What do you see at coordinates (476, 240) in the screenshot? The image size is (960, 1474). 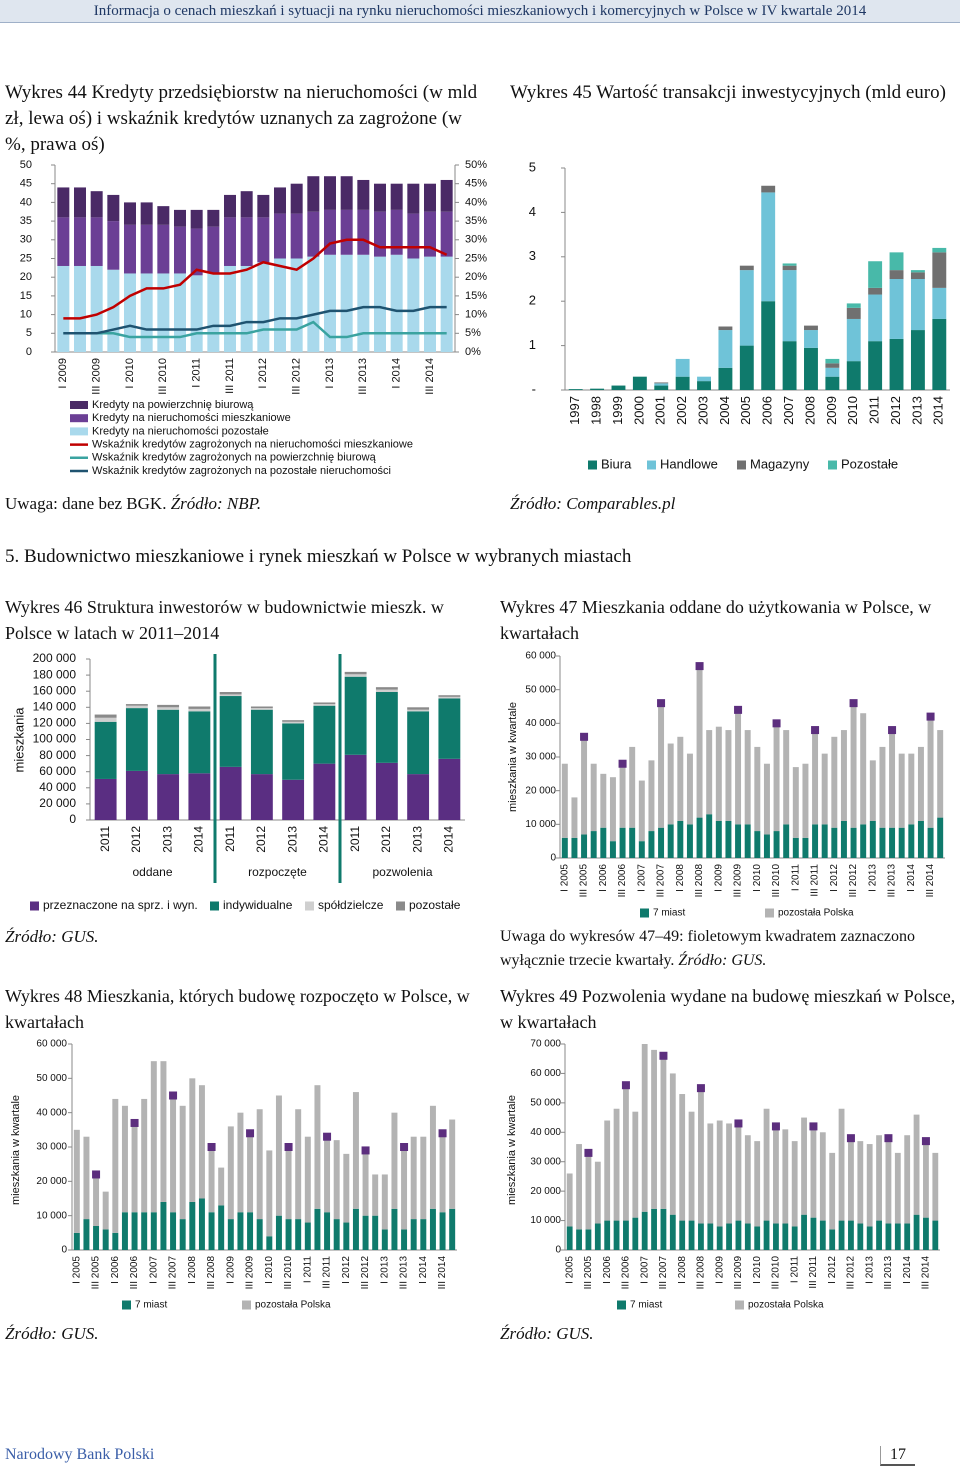 I see `y2-tick-label: 30%` at bounding box center [476, 240].